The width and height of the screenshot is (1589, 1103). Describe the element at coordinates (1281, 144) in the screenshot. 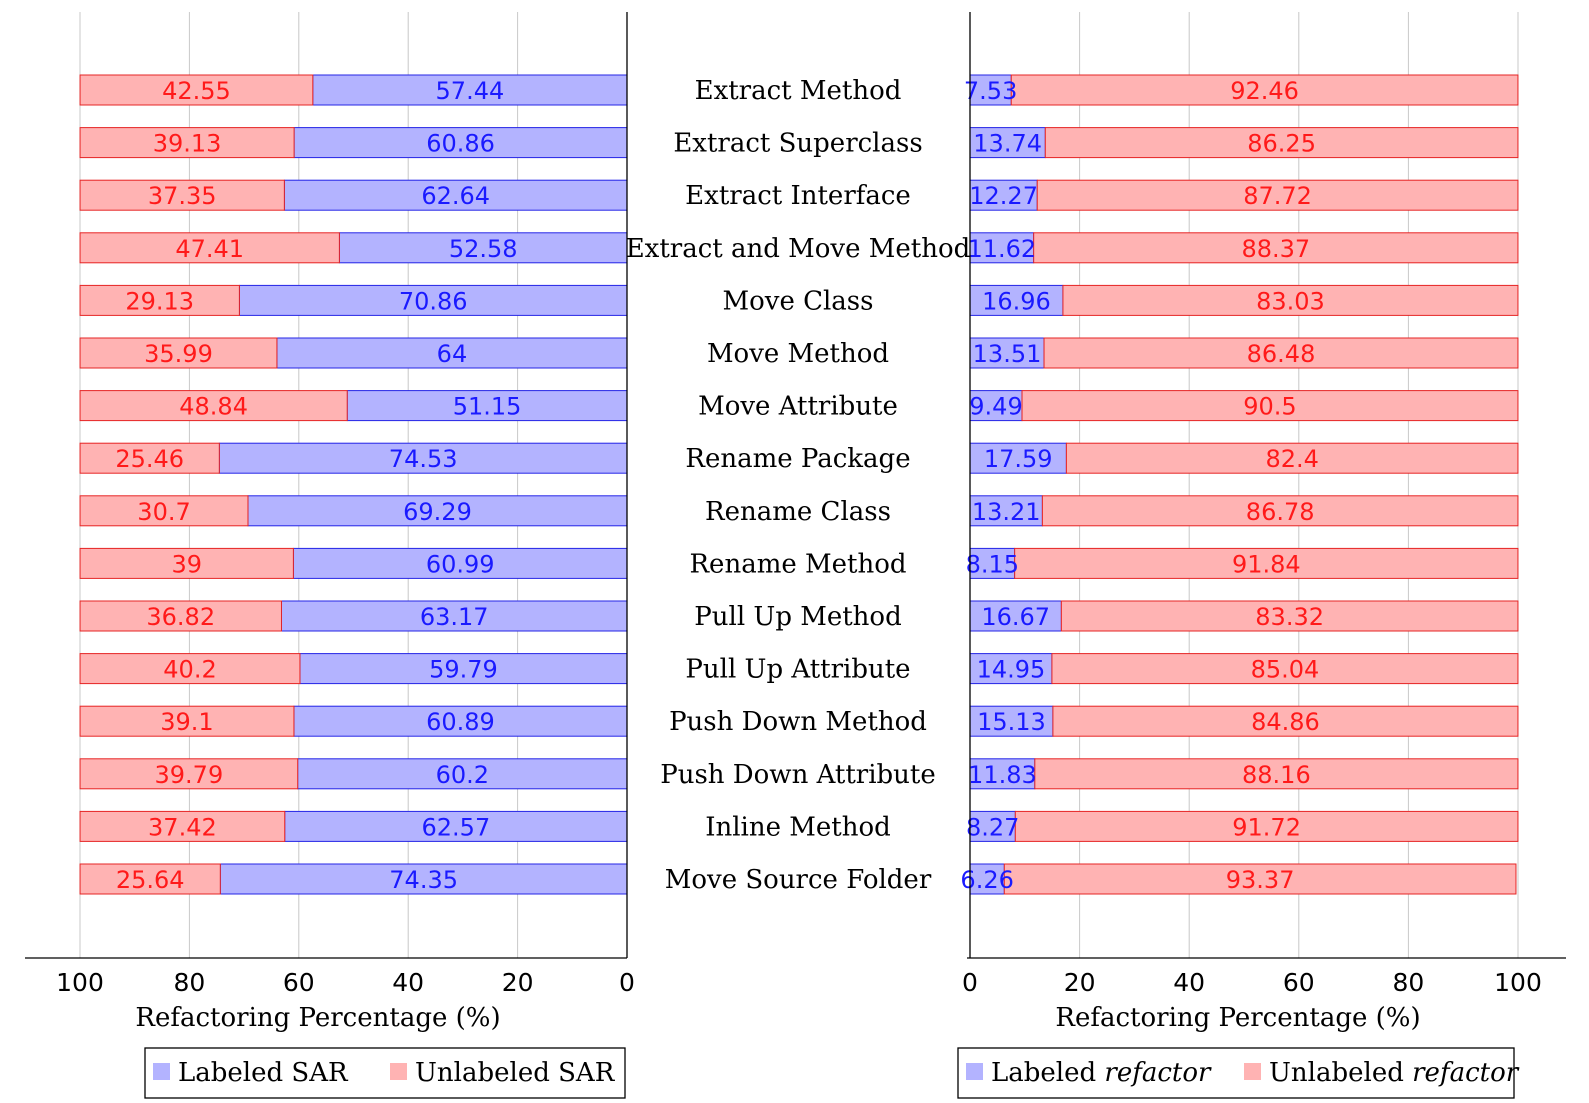

I see `right-value-label-unlabeled: 86.25` at that location.